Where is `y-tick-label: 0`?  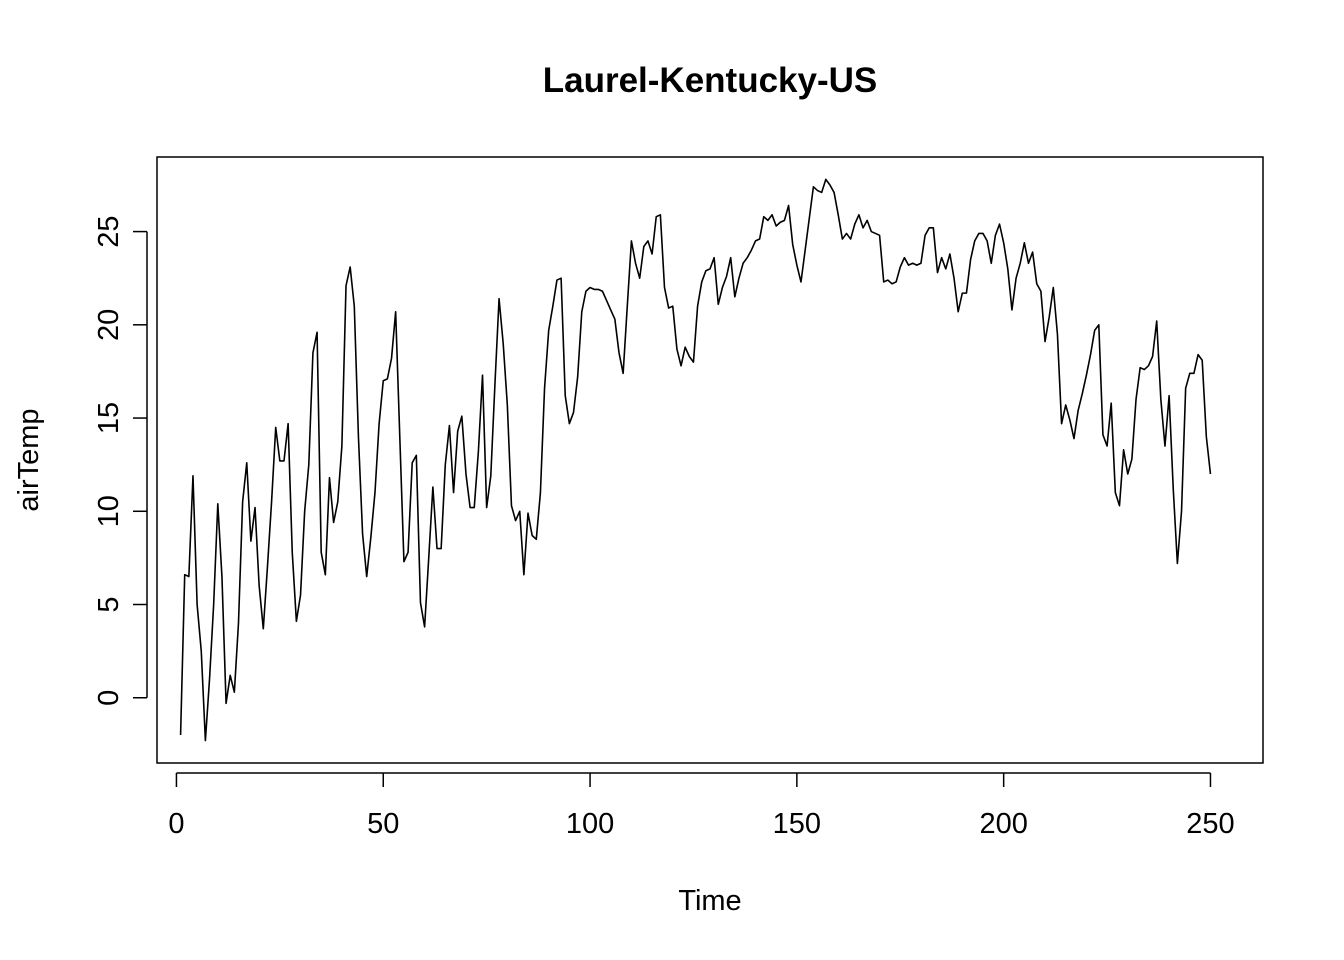
y-tick-label: 0 is located at coordinates (109, 698).